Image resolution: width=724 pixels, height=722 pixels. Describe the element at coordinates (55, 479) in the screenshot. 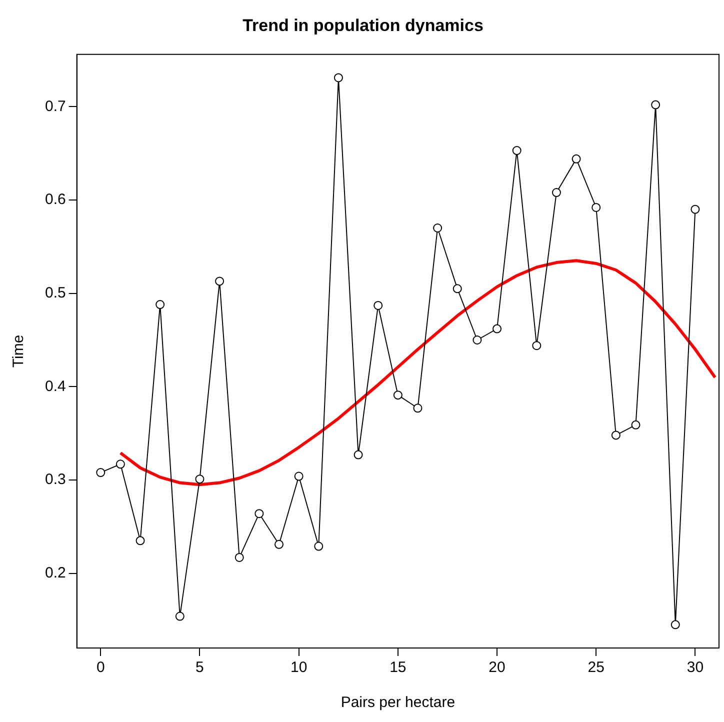

I see `y-tick-label: 0.3` at that location.